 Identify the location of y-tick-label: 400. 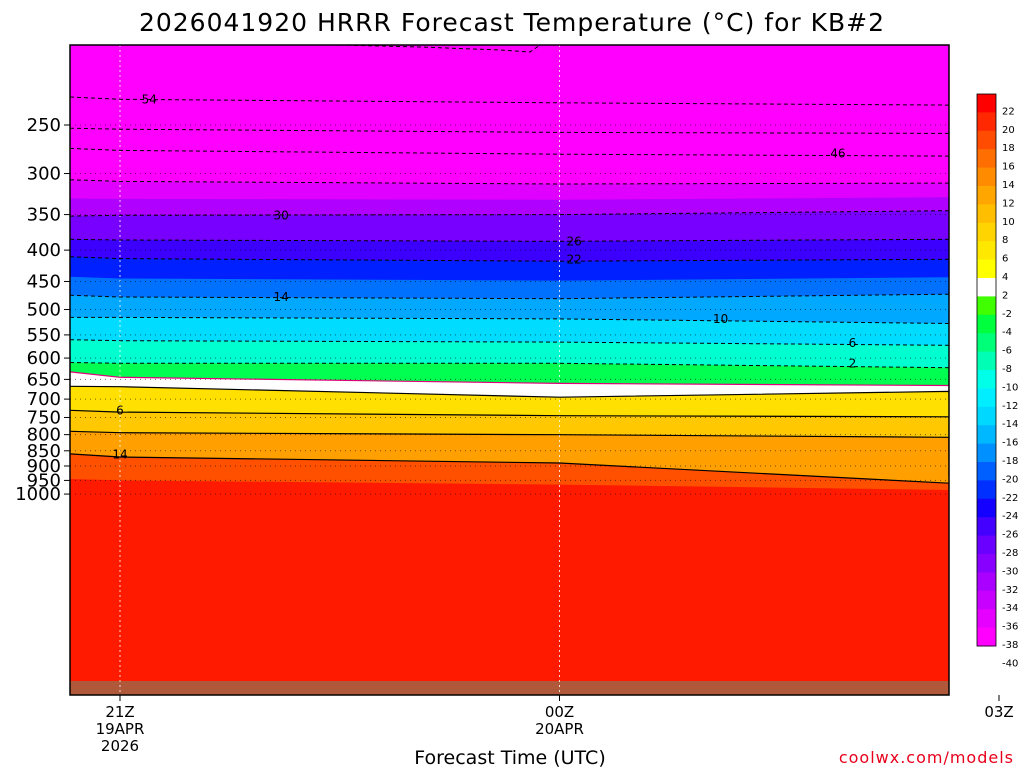
(44, 250).